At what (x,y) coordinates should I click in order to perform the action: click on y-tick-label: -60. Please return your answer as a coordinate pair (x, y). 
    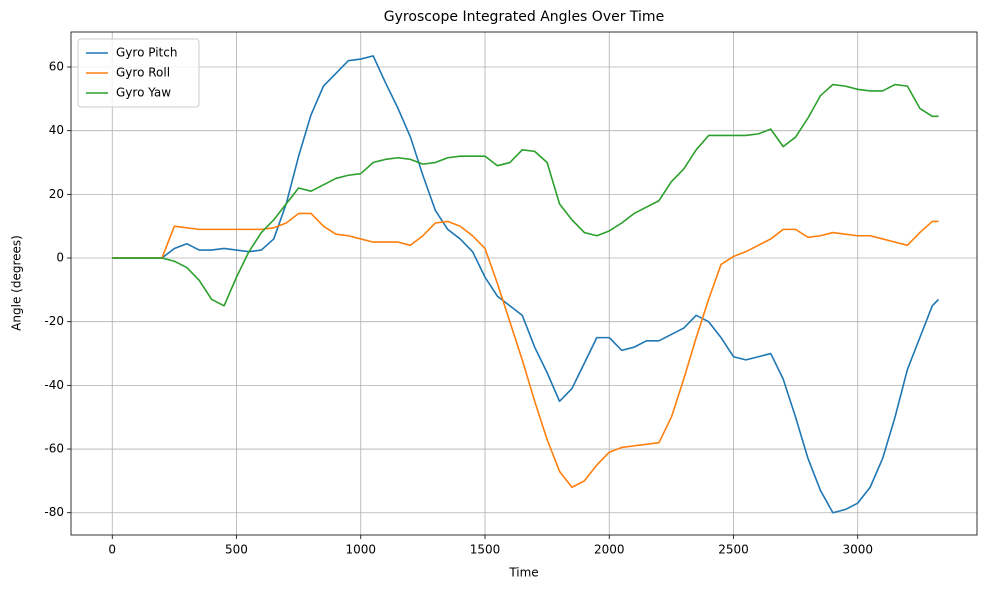
    Looking at the image, I should click on (54, 449).